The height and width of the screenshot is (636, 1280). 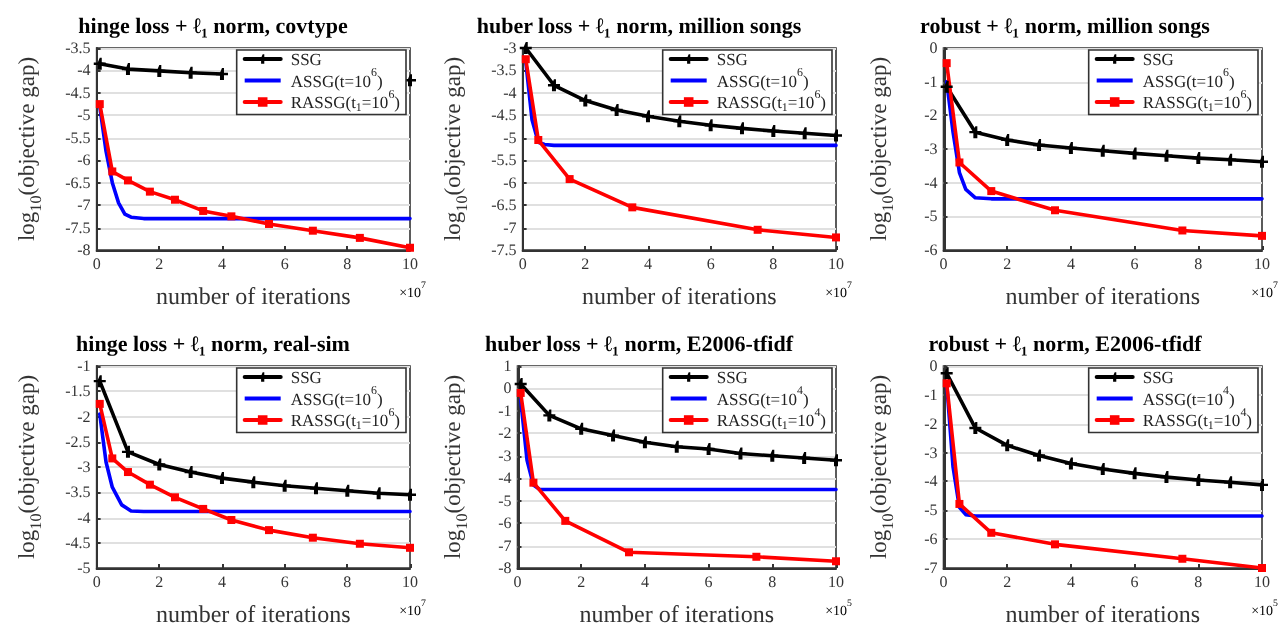 I want to click on y-tick-label: -2.5, so click(x=78, y=441).